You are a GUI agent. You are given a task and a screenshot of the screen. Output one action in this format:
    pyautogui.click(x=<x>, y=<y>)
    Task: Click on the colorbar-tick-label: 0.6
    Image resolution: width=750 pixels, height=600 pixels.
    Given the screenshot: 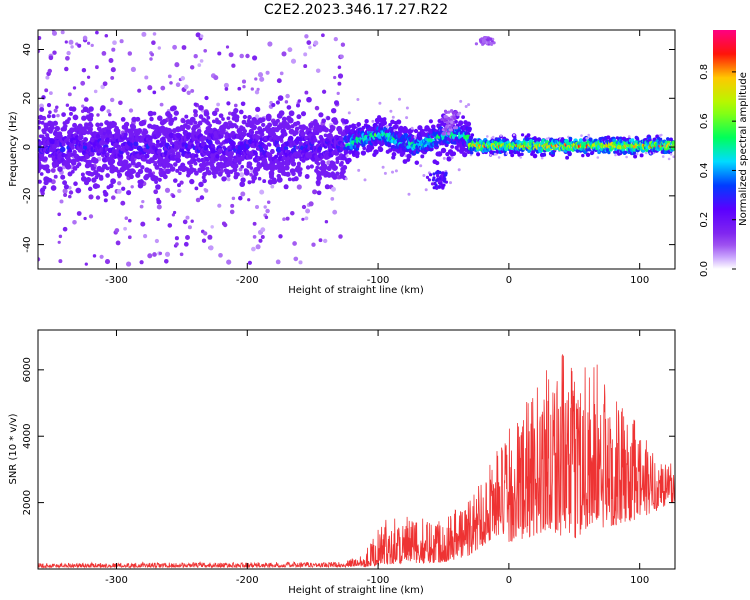 What is the action you would take?
    pyautogui.click(x=704, y=121)
    